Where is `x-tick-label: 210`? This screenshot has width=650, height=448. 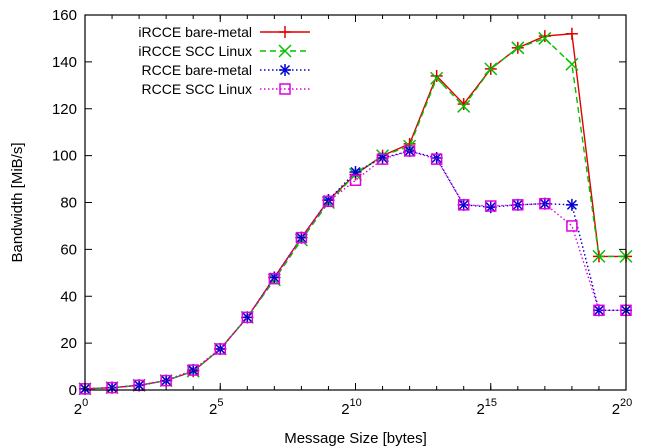
x-tick-label: 210 is located at coordinates (351, 407).